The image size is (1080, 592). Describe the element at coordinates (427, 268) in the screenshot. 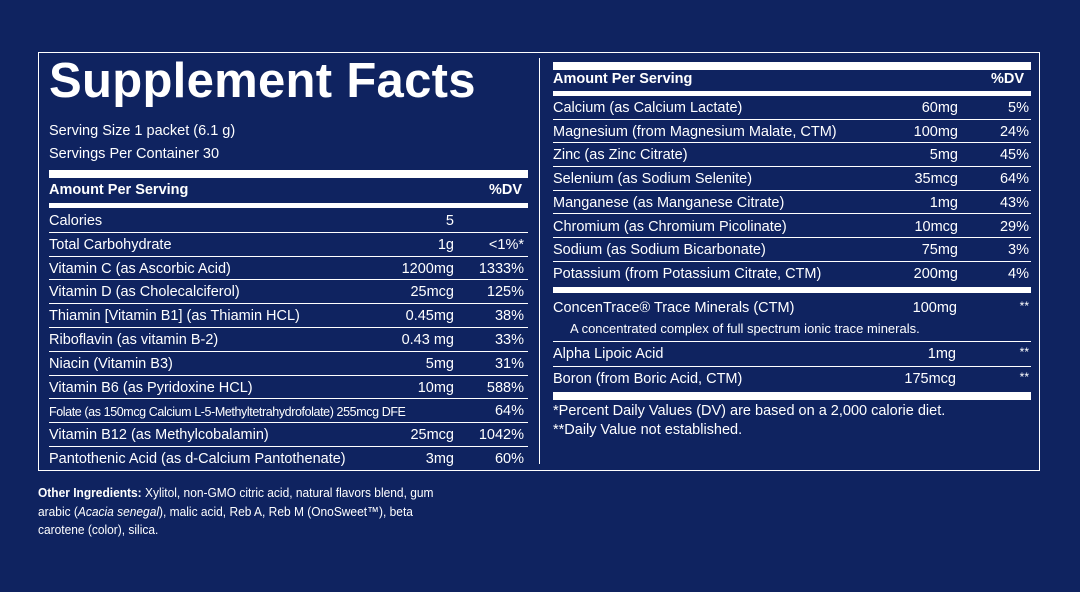

I see `nutrient-amount: 1200mg` at that location.